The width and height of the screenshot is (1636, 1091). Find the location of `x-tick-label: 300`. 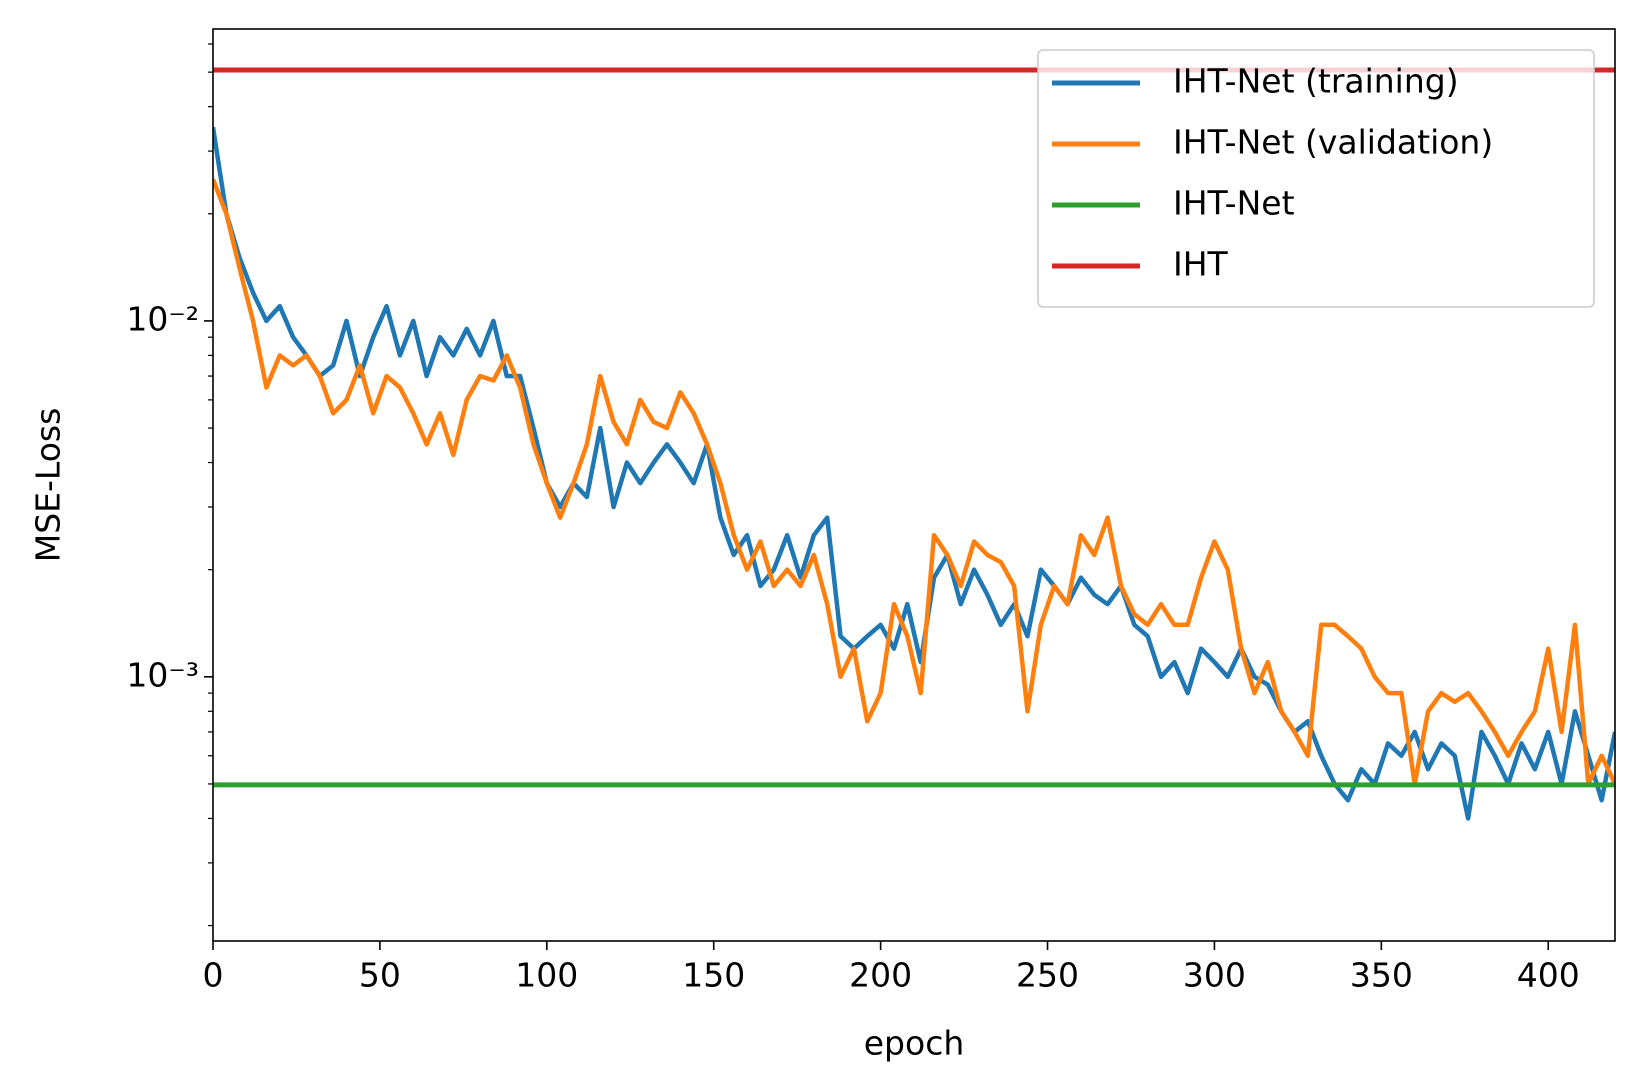

x-tick-label: 300 is located at coordinates (1214, 975).